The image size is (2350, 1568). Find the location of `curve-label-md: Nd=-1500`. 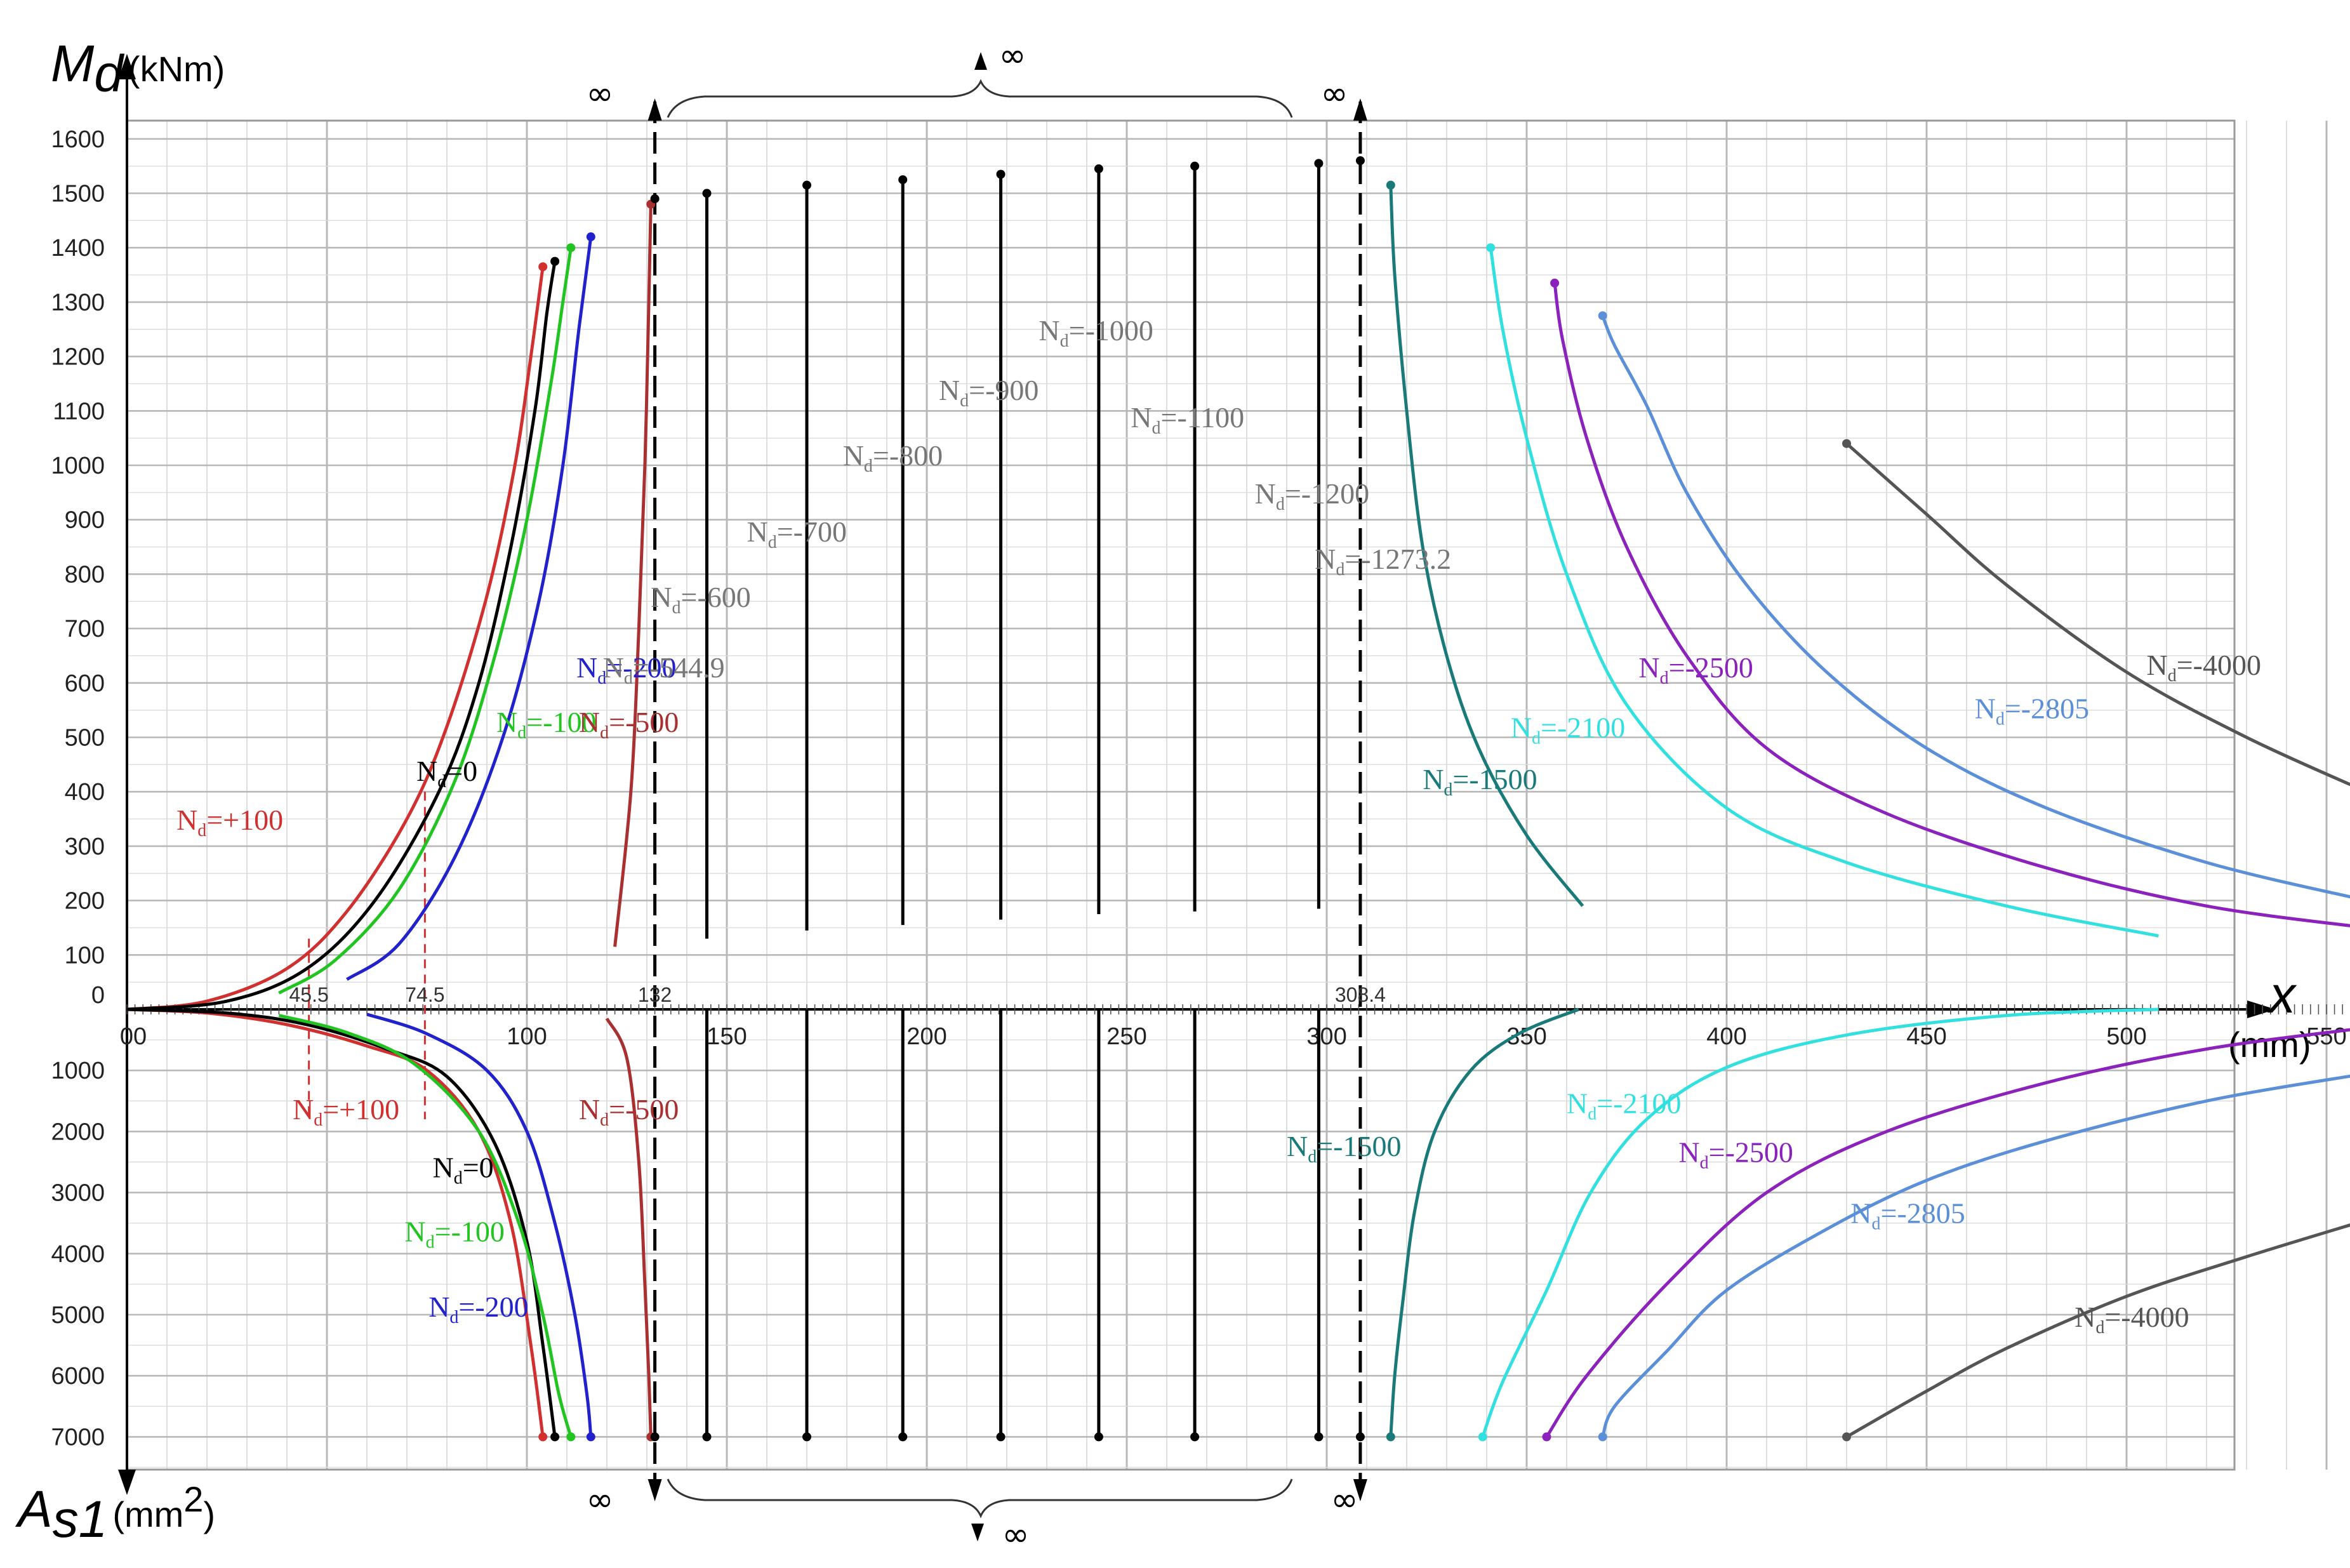

curve-label-md: Nd=-1500 is located at coordinates (1480, 781).